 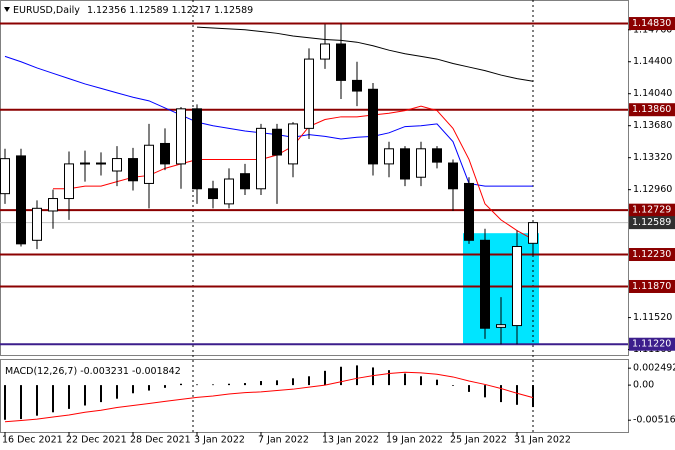 I want to click on x-tick-label: 13 Jan 2022, so click(x=350, y=440).